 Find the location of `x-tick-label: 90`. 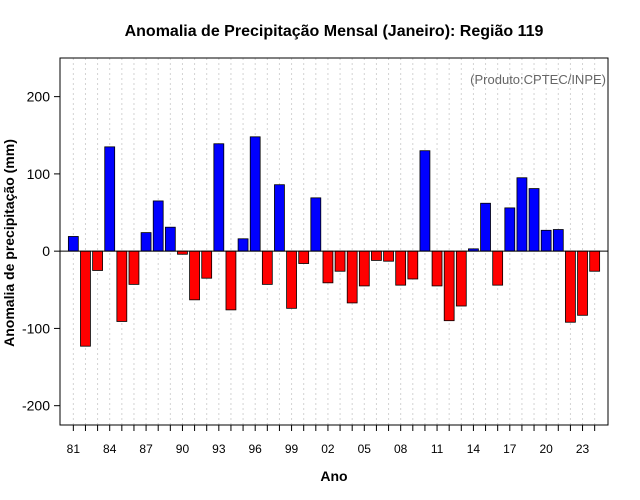

x-tick-label: 90 is located at coordinates (183, 449).